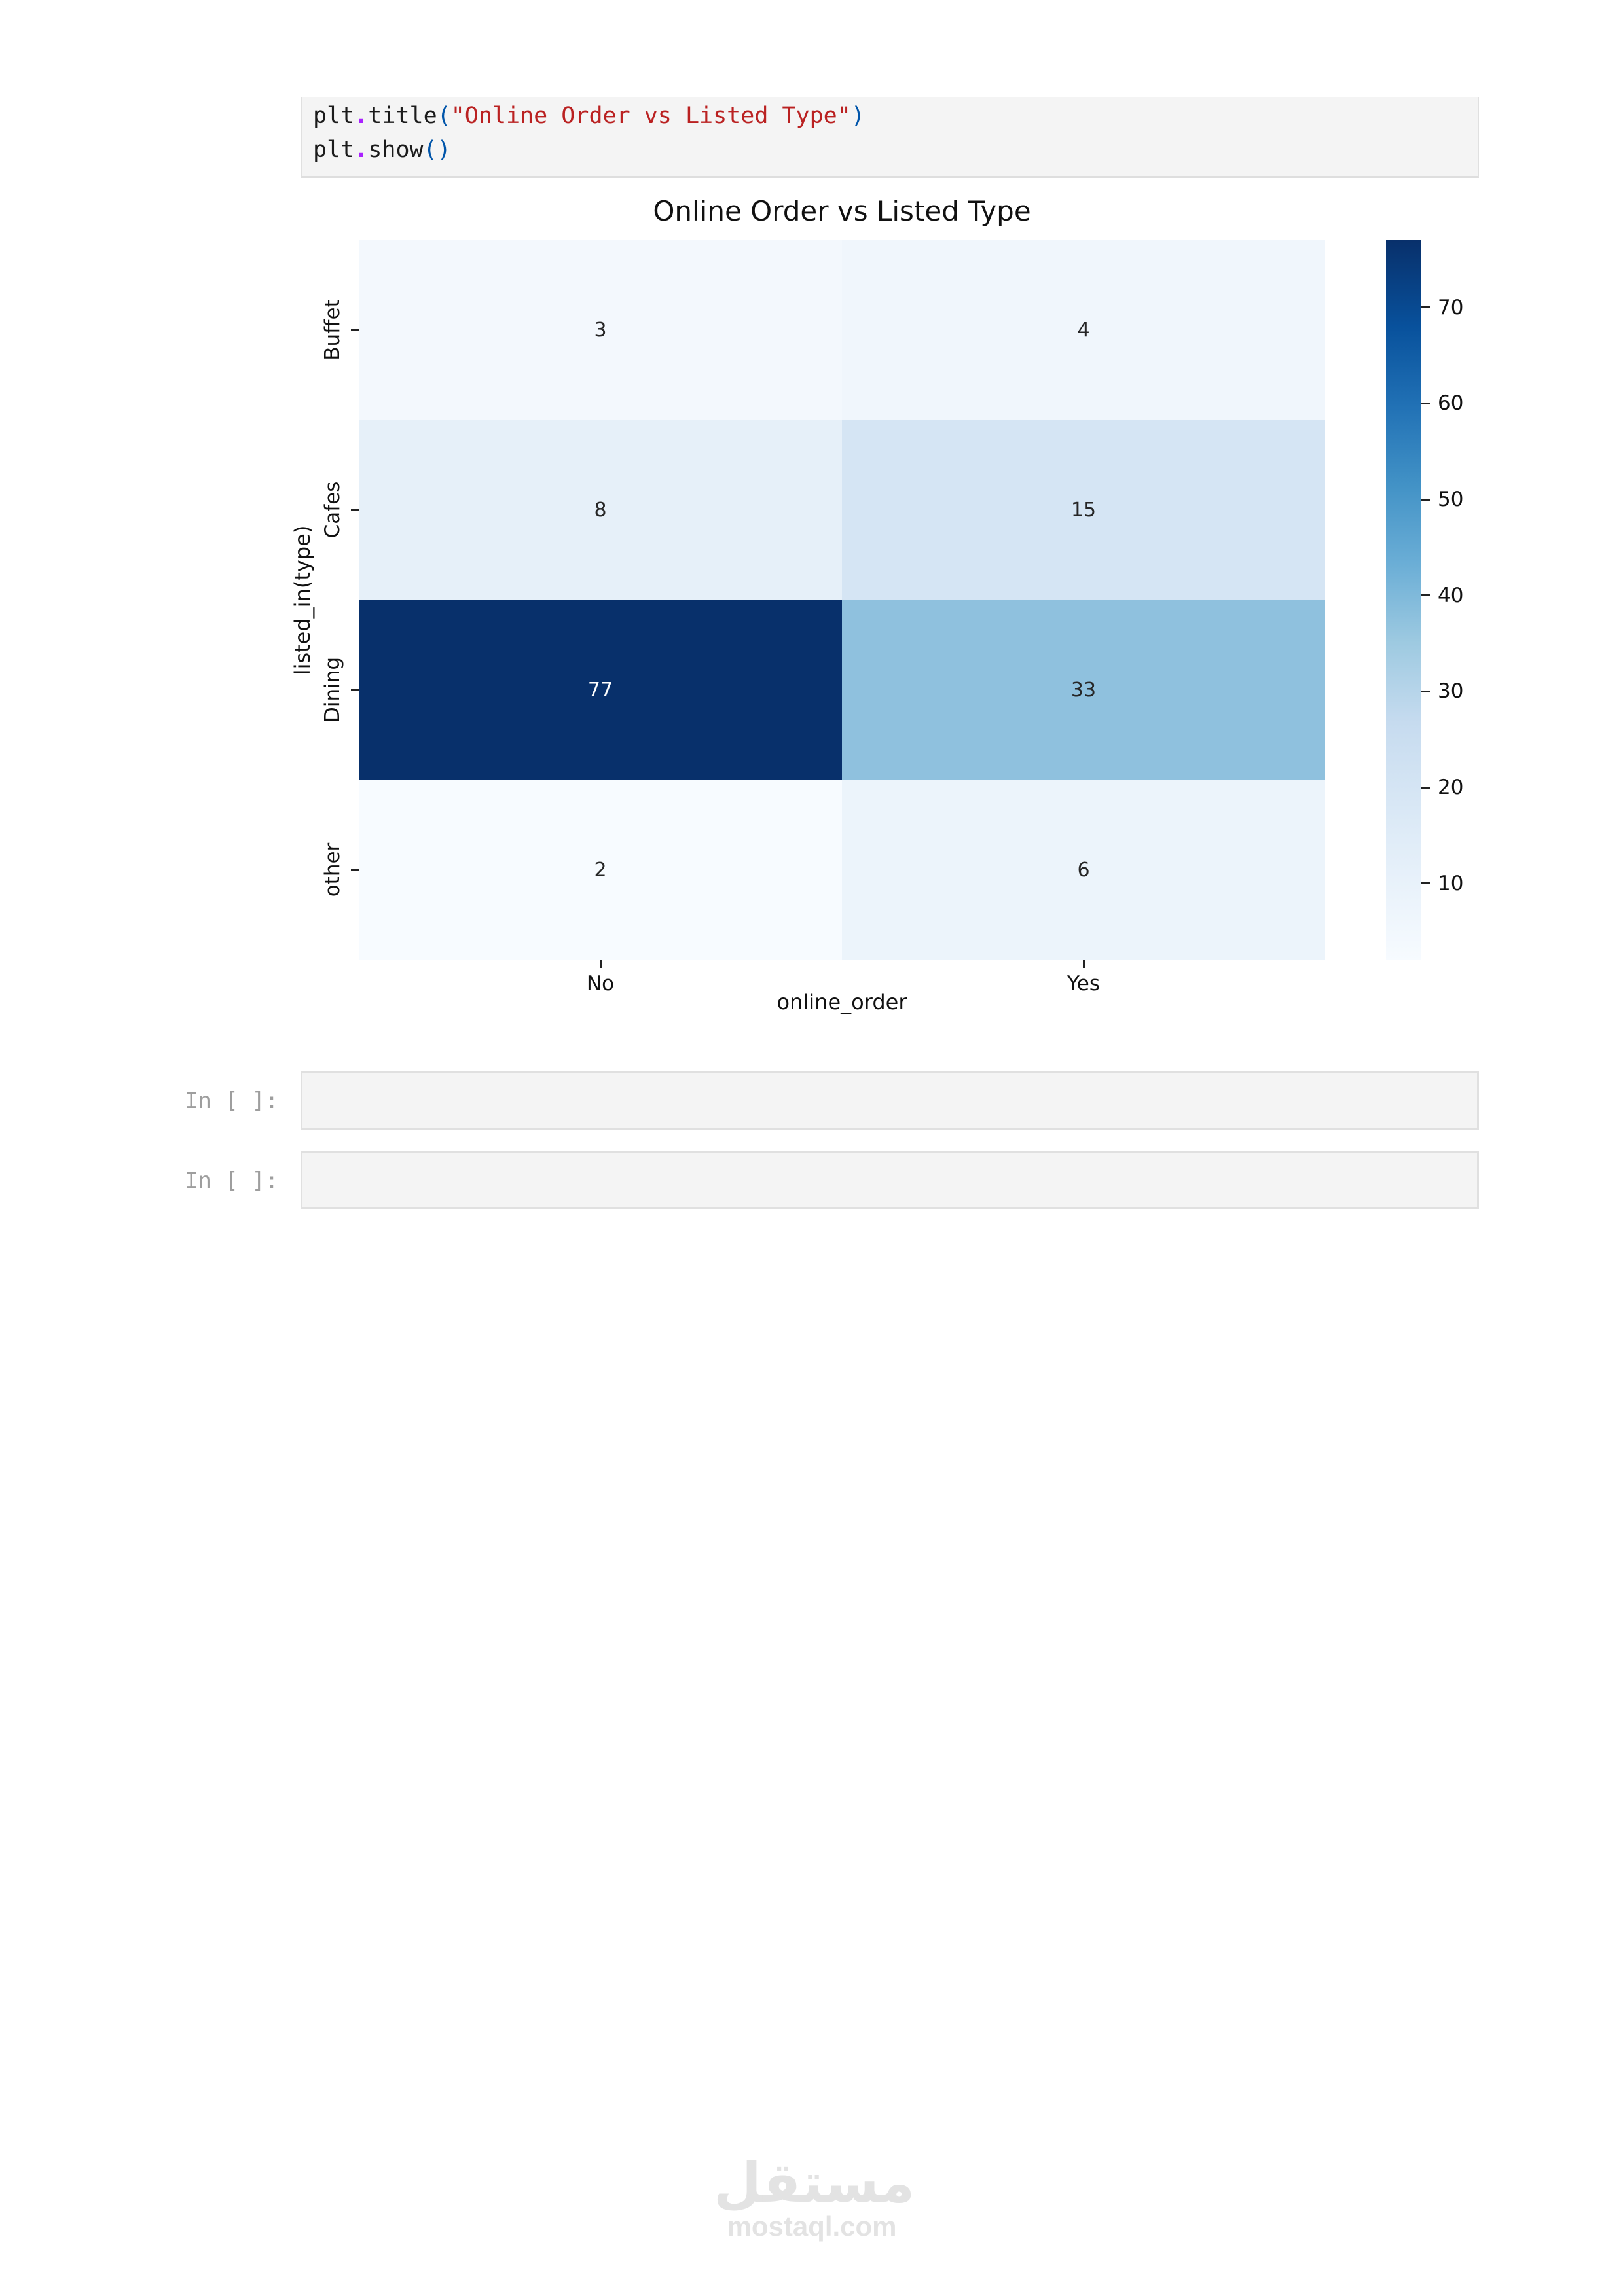  I want to click on colorbar-label-50: 50, so click(1451, 499).